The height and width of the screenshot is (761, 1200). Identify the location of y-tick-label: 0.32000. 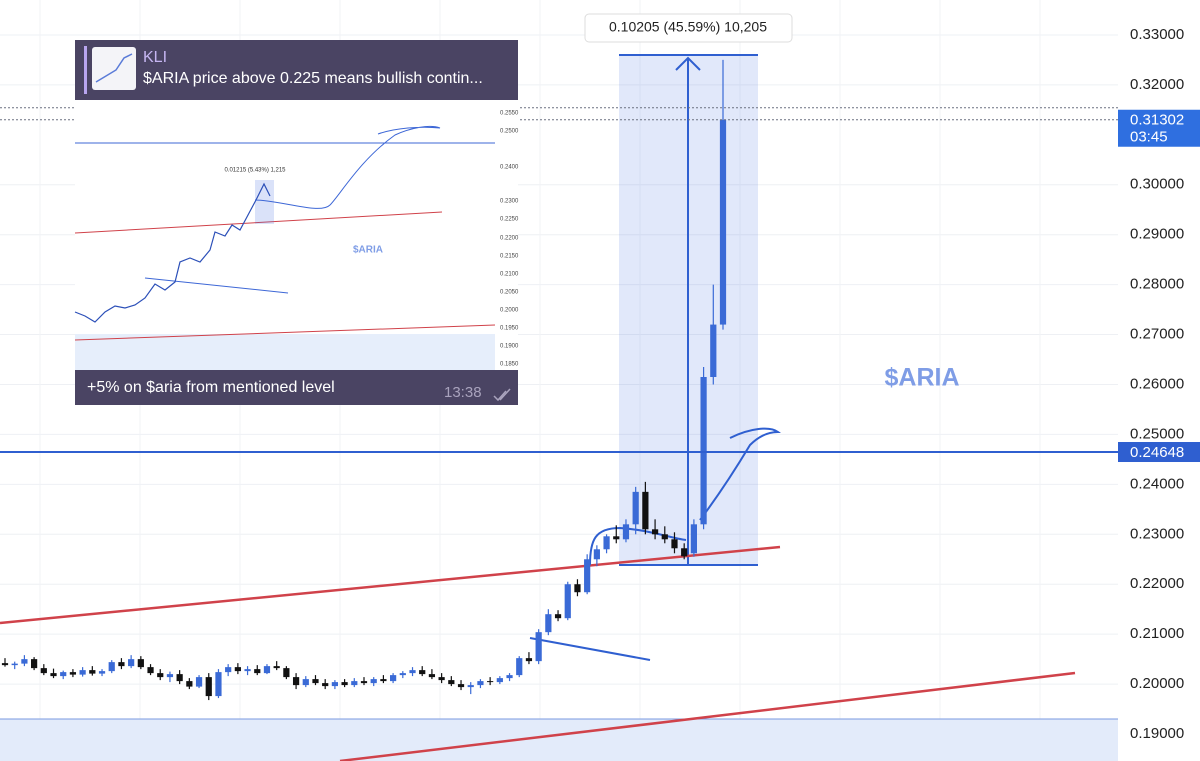
(1157, 84).